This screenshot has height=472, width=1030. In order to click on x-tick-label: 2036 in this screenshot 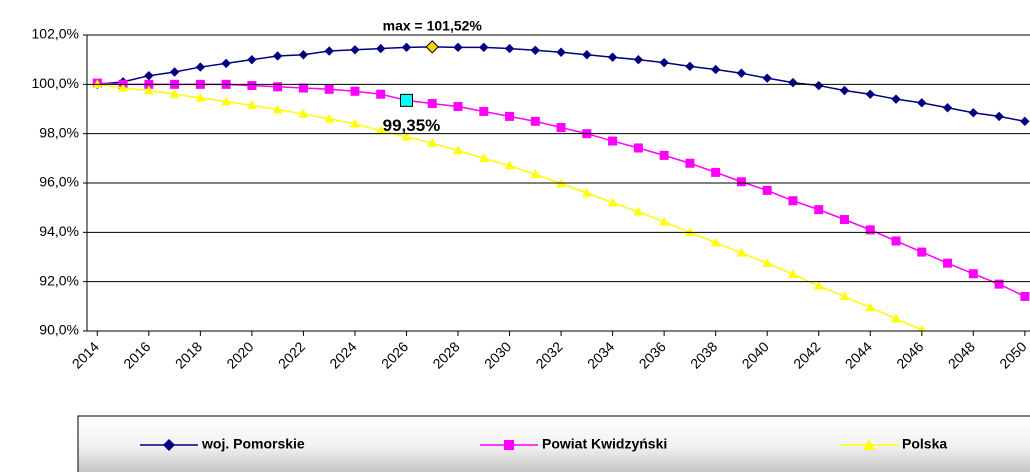, I will do `click(652, 354)`.